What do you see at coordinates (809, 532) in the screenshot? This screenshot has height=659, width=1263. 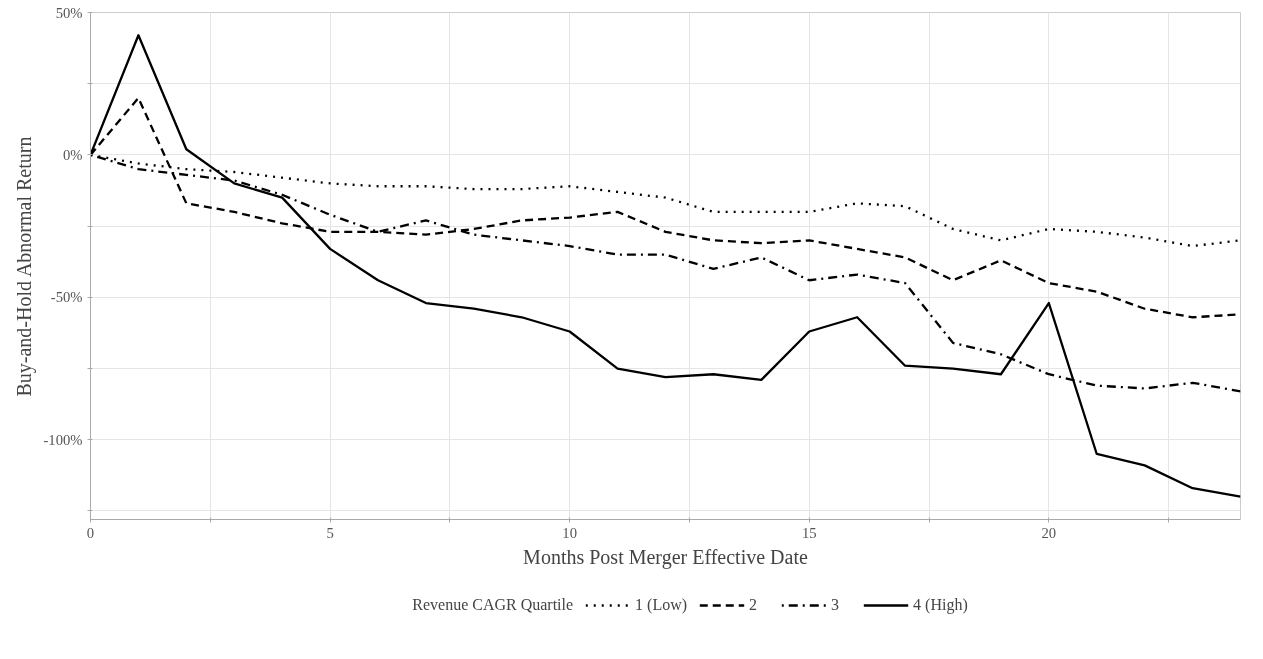 I see `x-tick-label: 15` at bounding box center [809, 532].